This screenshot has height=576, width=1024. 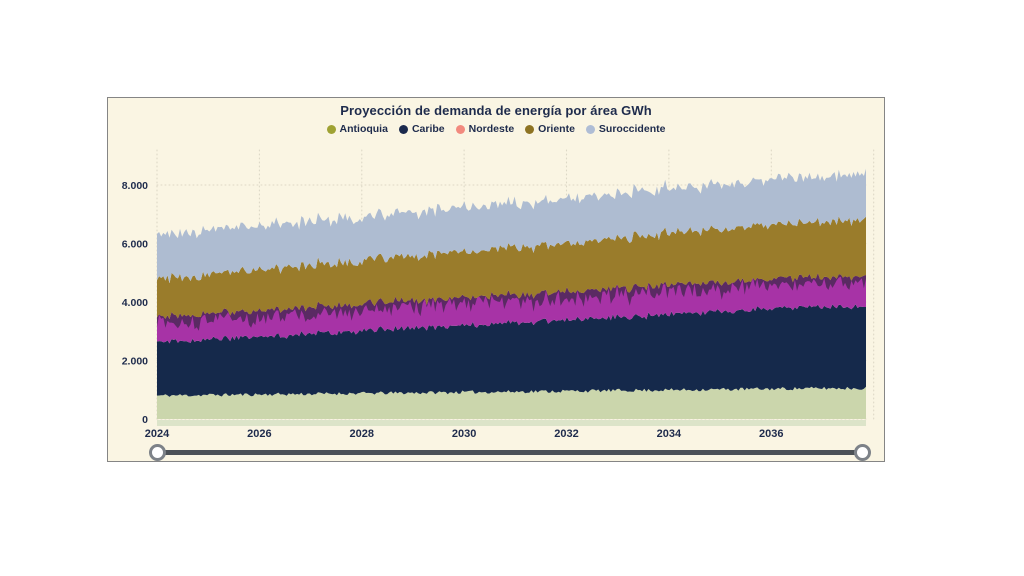 I want to click on area-suroccidente, so click(x=511, y=226).